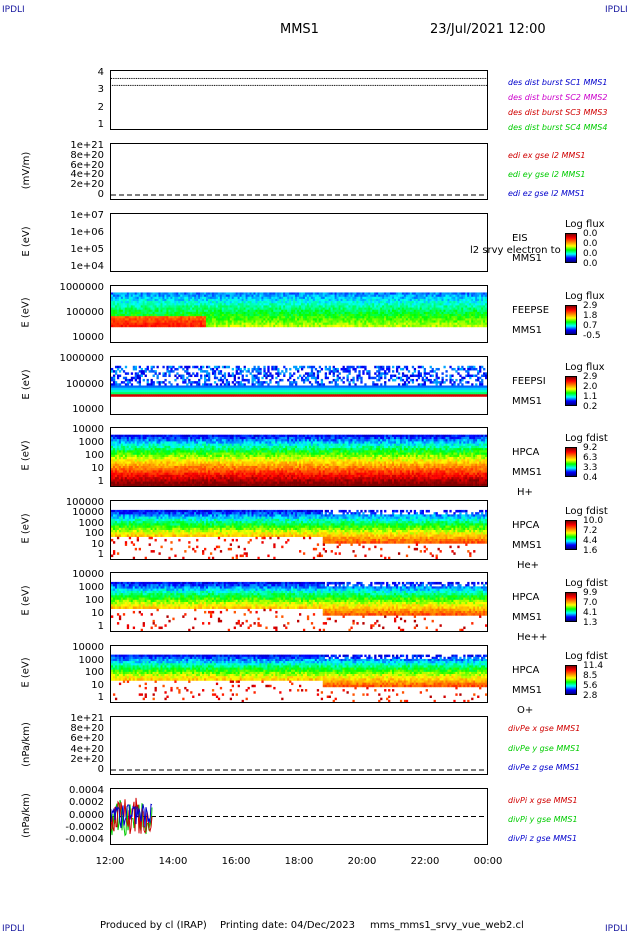 The height and width of the screenshot is (934, 630). I want to click on corner-label-top-left: IPDLI, so click(13, 10).